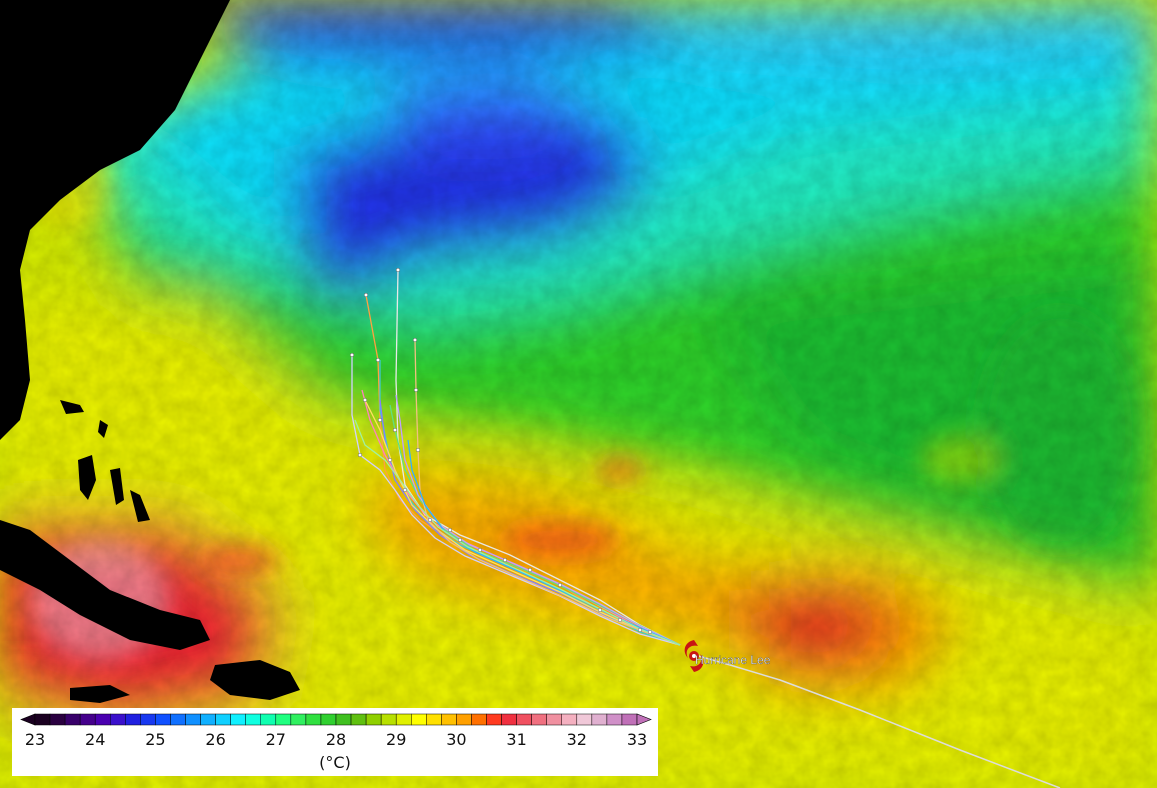  I want to click on colorbar-tick-label: 27, so click(276, 739).